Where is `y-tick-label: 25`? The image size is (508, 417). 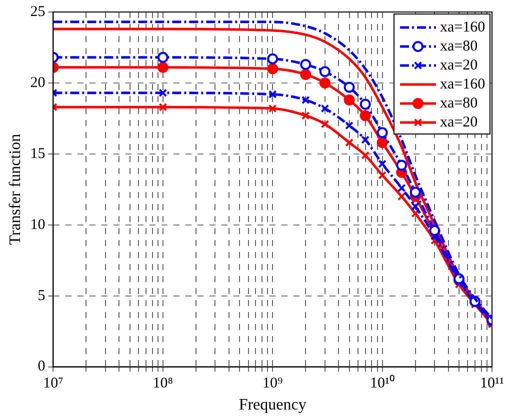 y-tick-label: 25 is located at coordinates (38, 12).